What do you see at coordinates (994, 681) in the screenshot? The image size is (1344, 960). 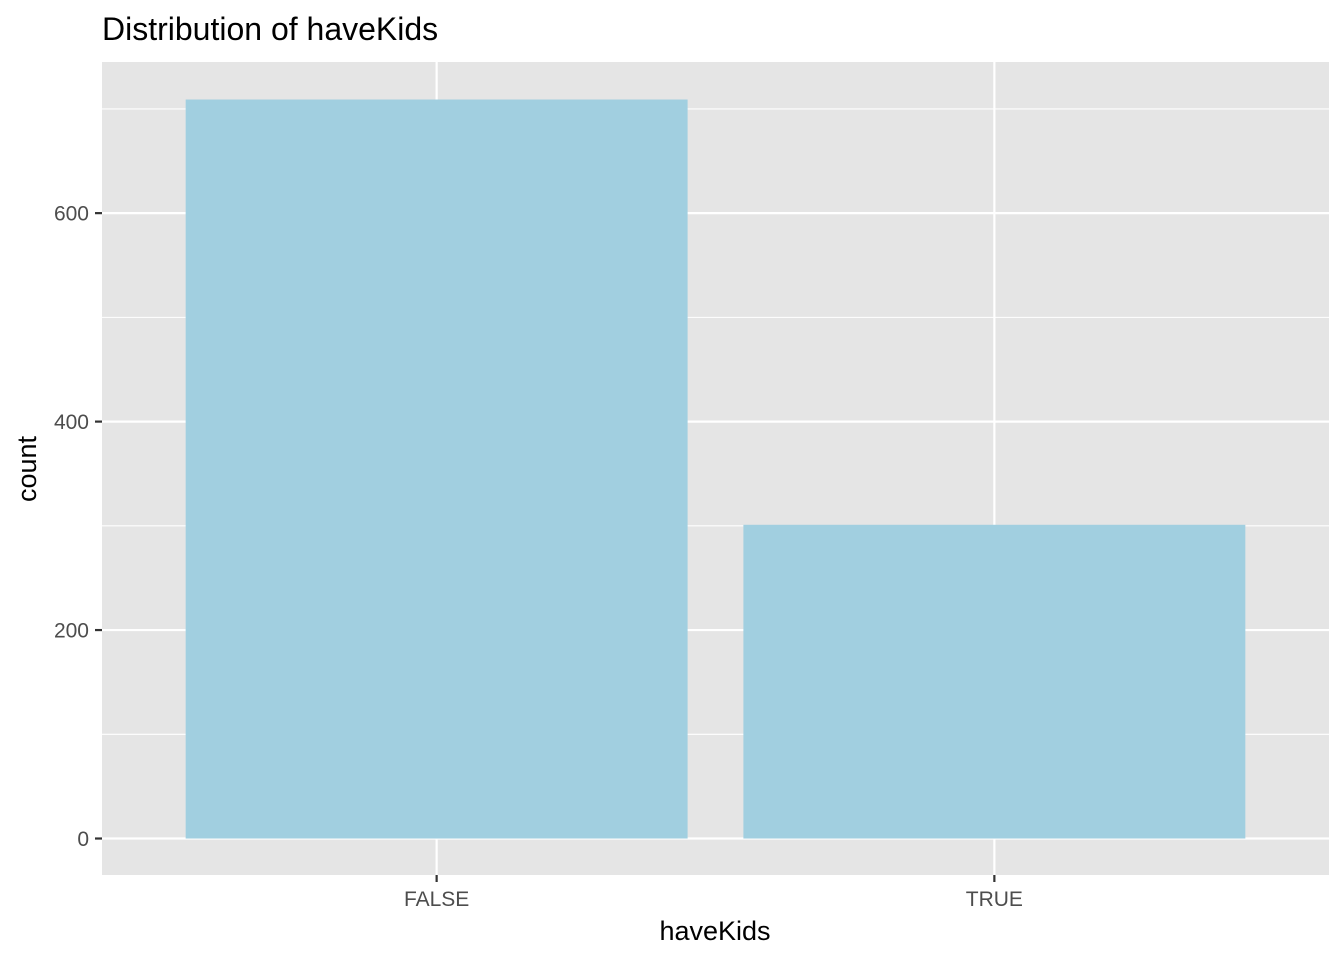 I see `bar-true` at bounding box center [994, 681].